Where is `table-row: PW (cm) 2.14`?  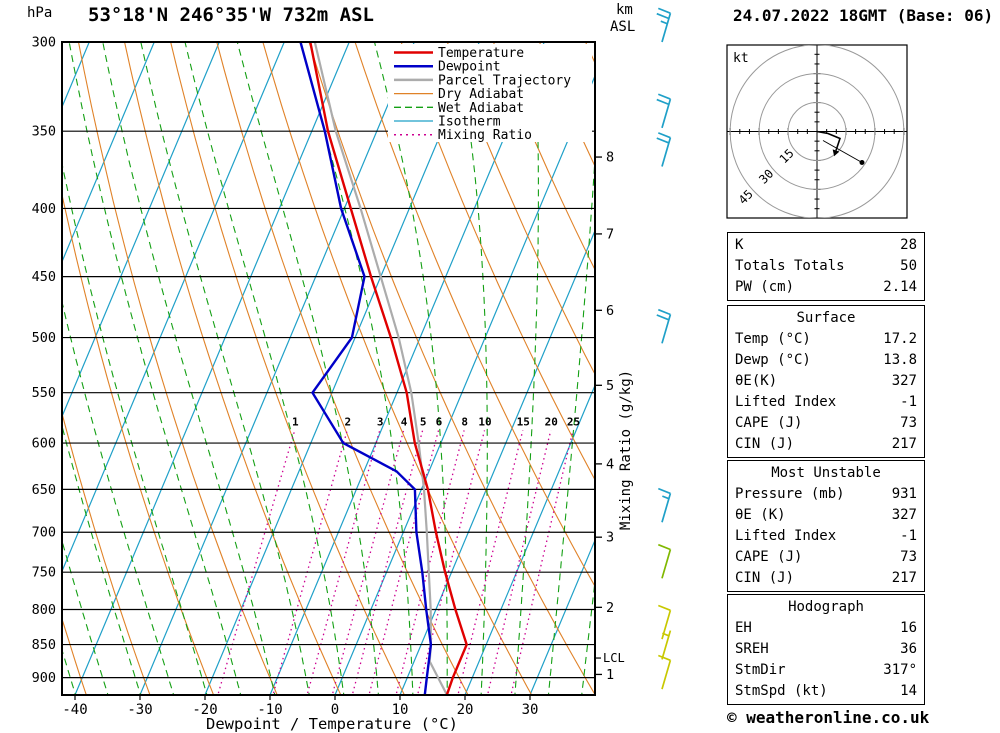 table-row: PW (cm) 2.14 is located at coordinates (826, 287).